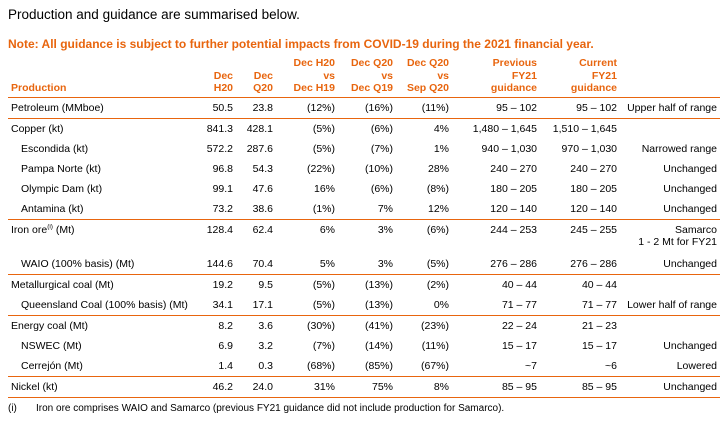 The height and width of the screenshot is (437, 727). Describe the element at coordinates (103, 284) in the screenshot. I see `row-label: Metallurgical coal (Mt)` at that location.